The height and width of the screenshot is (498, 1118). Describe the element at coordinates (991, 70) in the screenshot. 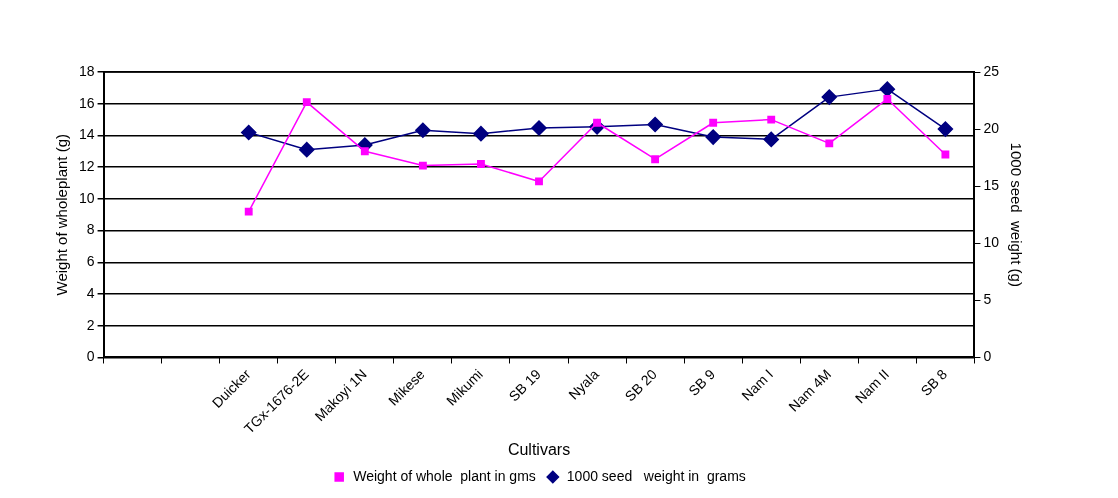

I see `y2-tick-label: 25` at that location.